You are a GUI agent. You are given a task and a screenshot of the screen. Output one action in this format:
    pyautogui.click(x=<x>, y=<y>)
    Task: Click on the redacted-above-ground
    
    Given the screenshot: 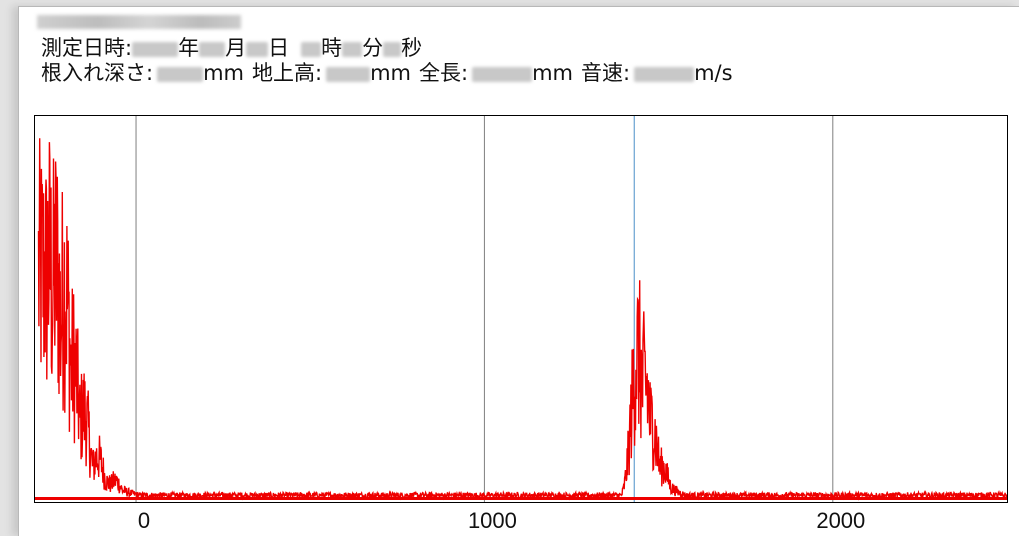 What is the action you would take?
    pyautogui.click(x=348, y=74)
    